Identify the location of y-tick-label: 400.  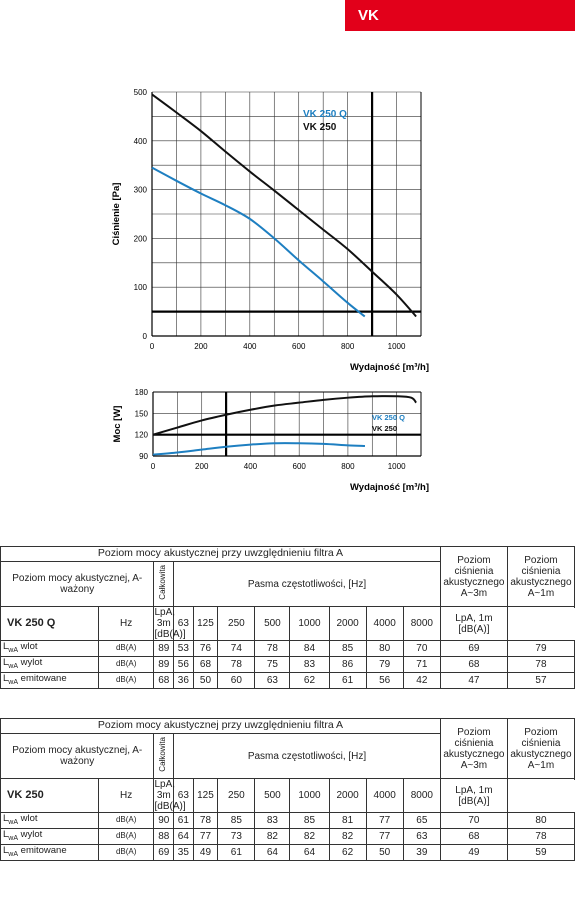
(141, 141).